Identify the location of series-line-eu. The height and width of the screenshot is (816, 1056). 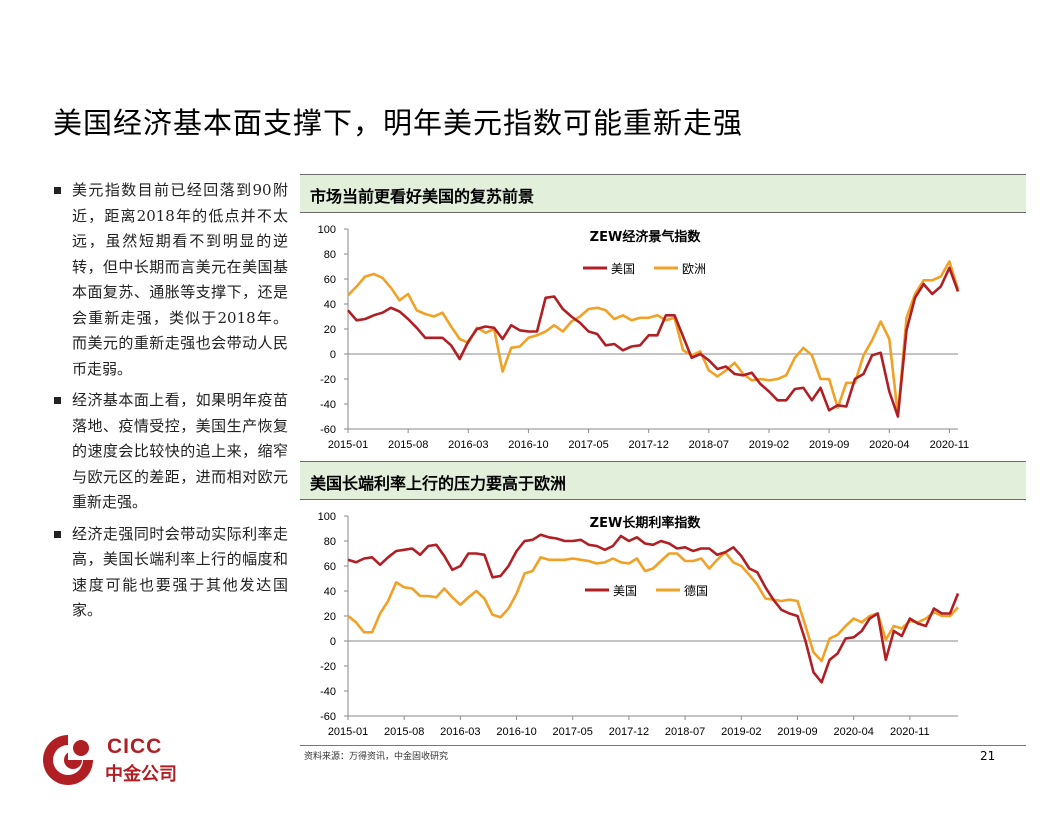
(653, 606).